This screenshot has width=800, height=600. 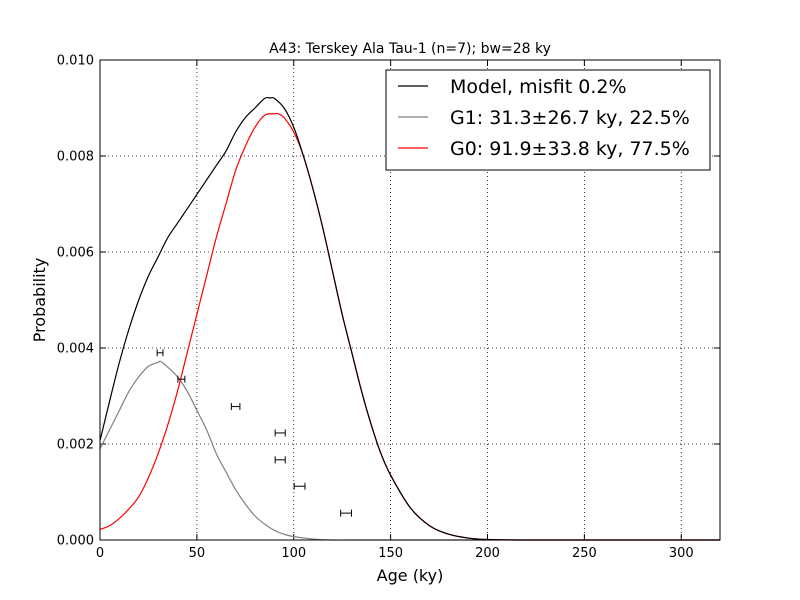 I want to click on x-tick-label: 100, so click(x=293, y=553).